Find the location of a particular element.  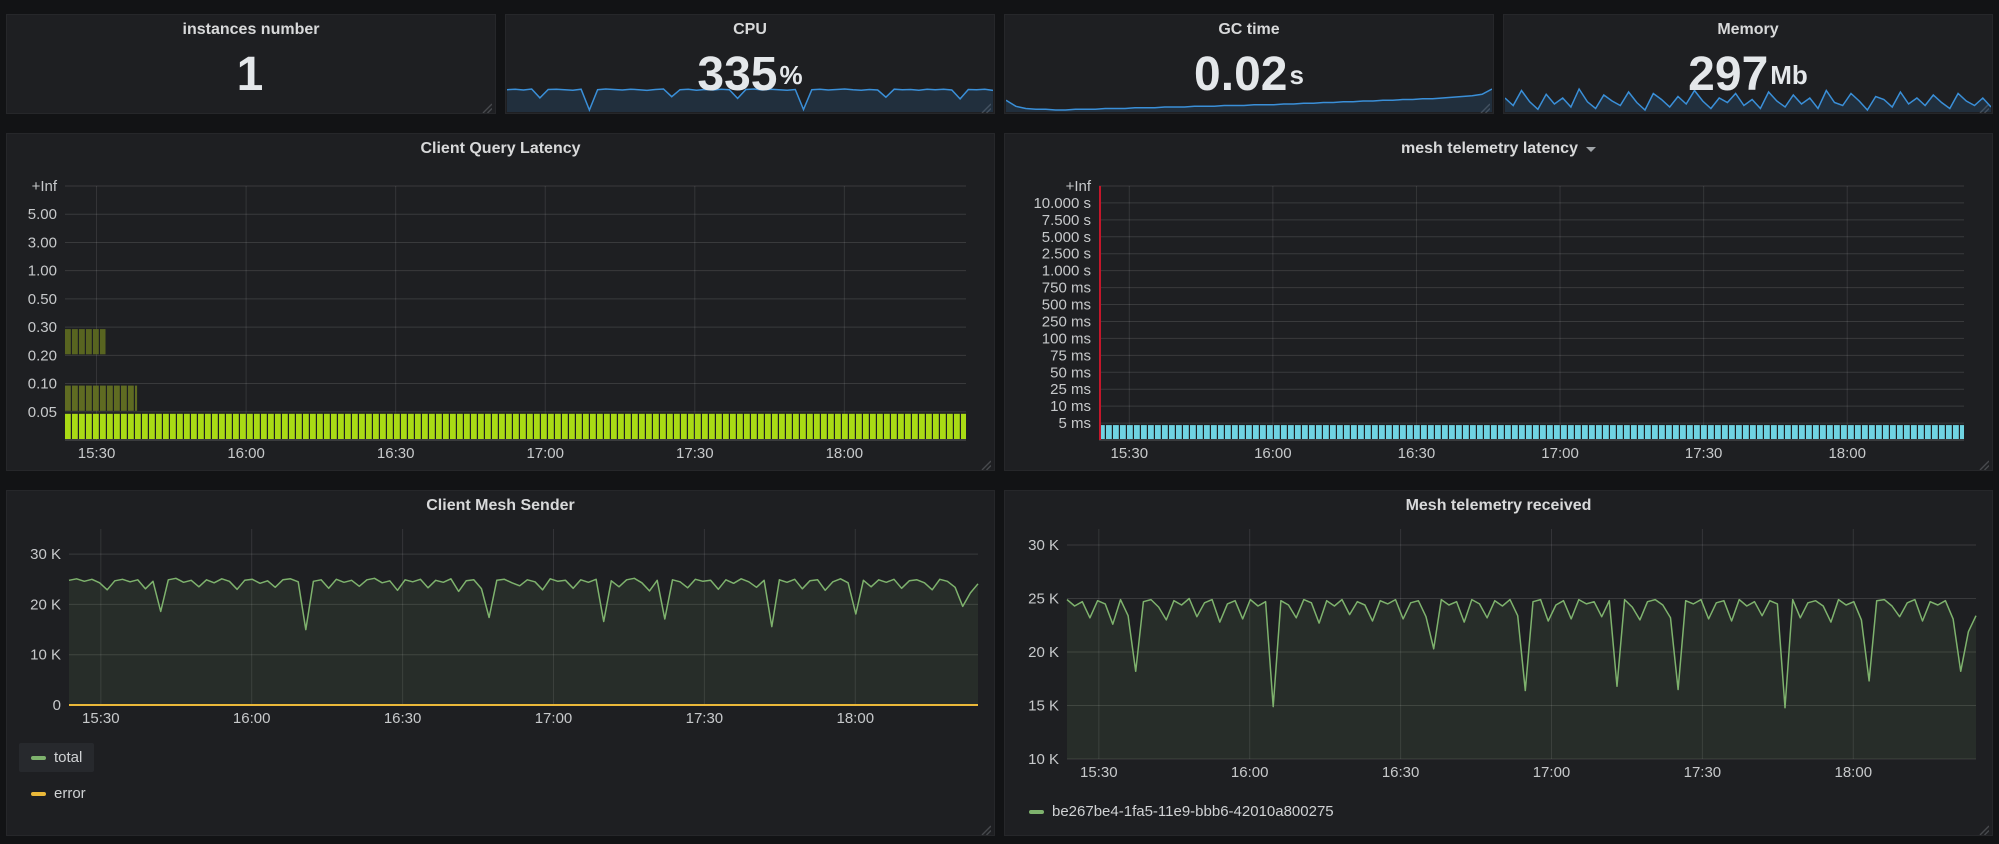

stat-unit: Mb is located at coordinates (1789, 75).